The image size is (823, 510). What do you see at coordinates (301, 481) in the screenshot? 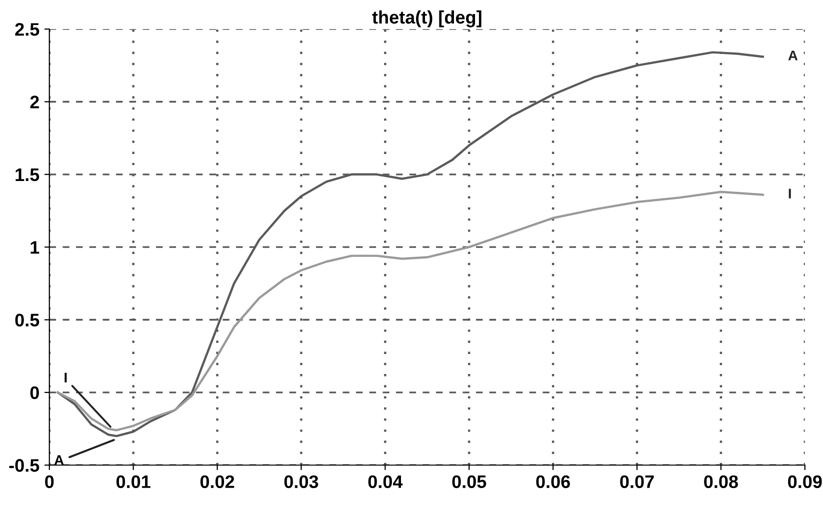
I see `x-tick-label: 0.03` at bounding box center [301, 481].